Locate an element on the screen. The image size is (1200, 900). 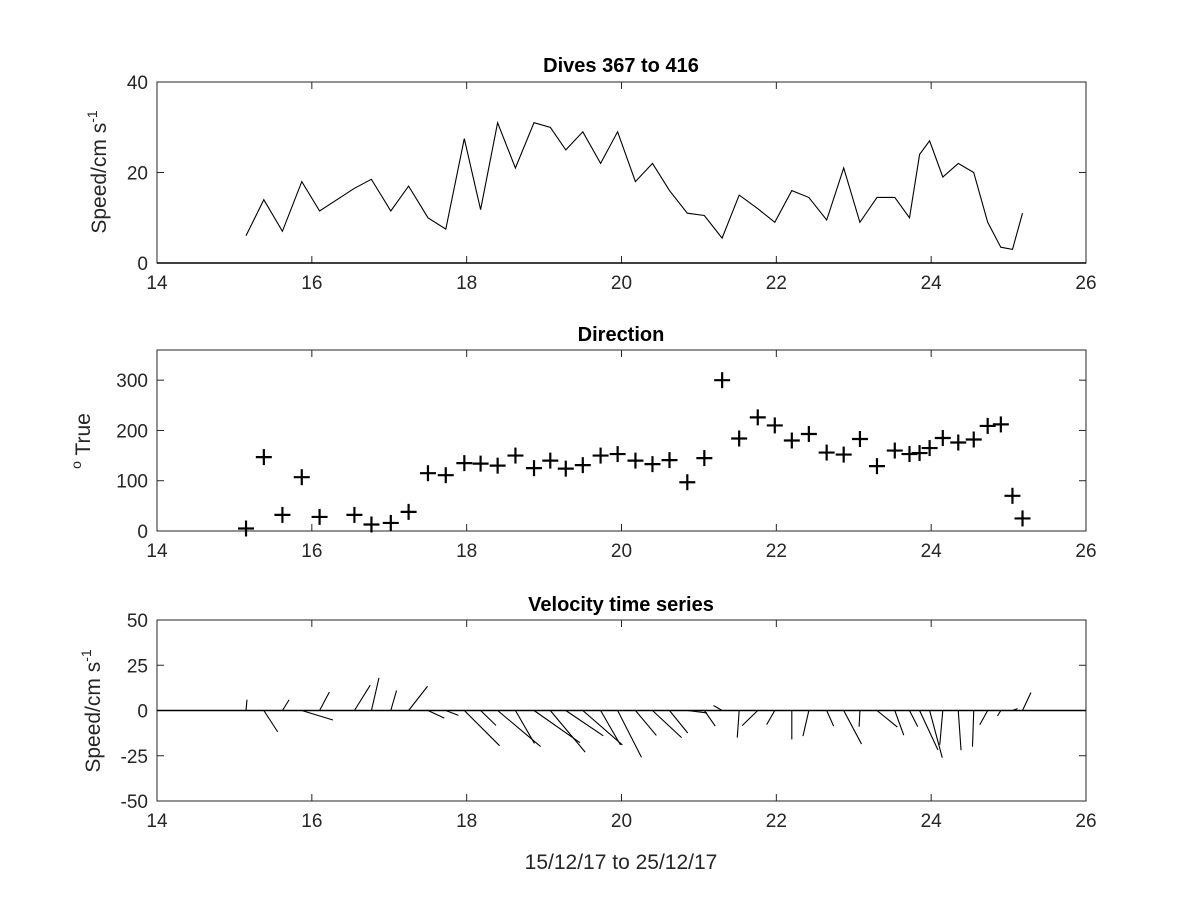
velocity-xtick-label: 26 is located at coordinates (1085, 821).